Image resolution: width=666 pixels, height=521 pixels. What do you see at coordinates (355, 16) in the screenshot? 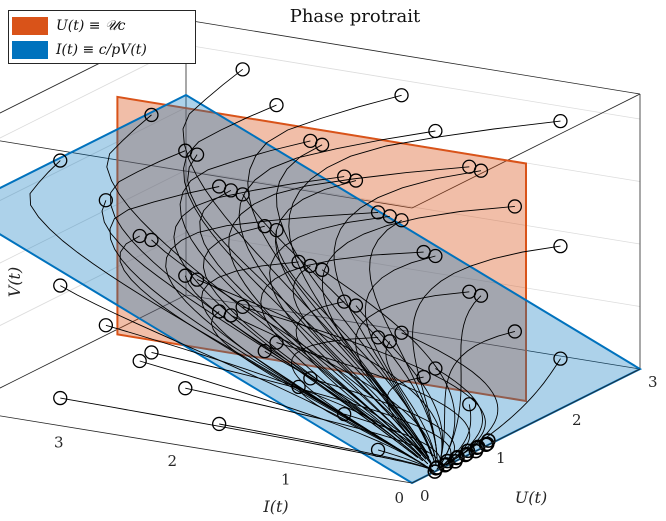
I see `chart-title: Phase protrait` at bounding box center [355, 16].